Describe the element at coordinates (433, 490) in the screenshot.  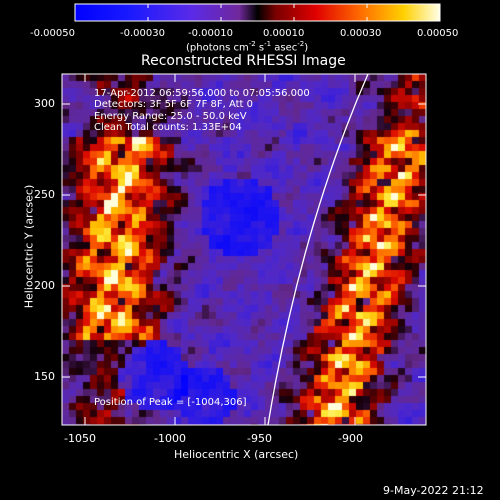
I see `footer-date: 9-May-2022 21:12` at that location.